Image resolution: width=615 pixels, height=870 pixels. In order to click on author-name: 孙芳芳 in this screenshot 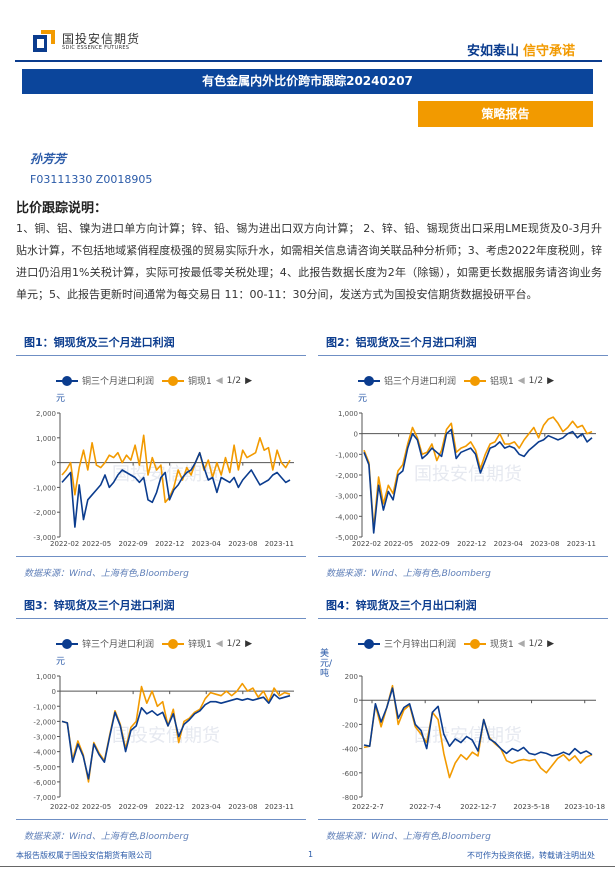, I will do `click(48, 159)`.